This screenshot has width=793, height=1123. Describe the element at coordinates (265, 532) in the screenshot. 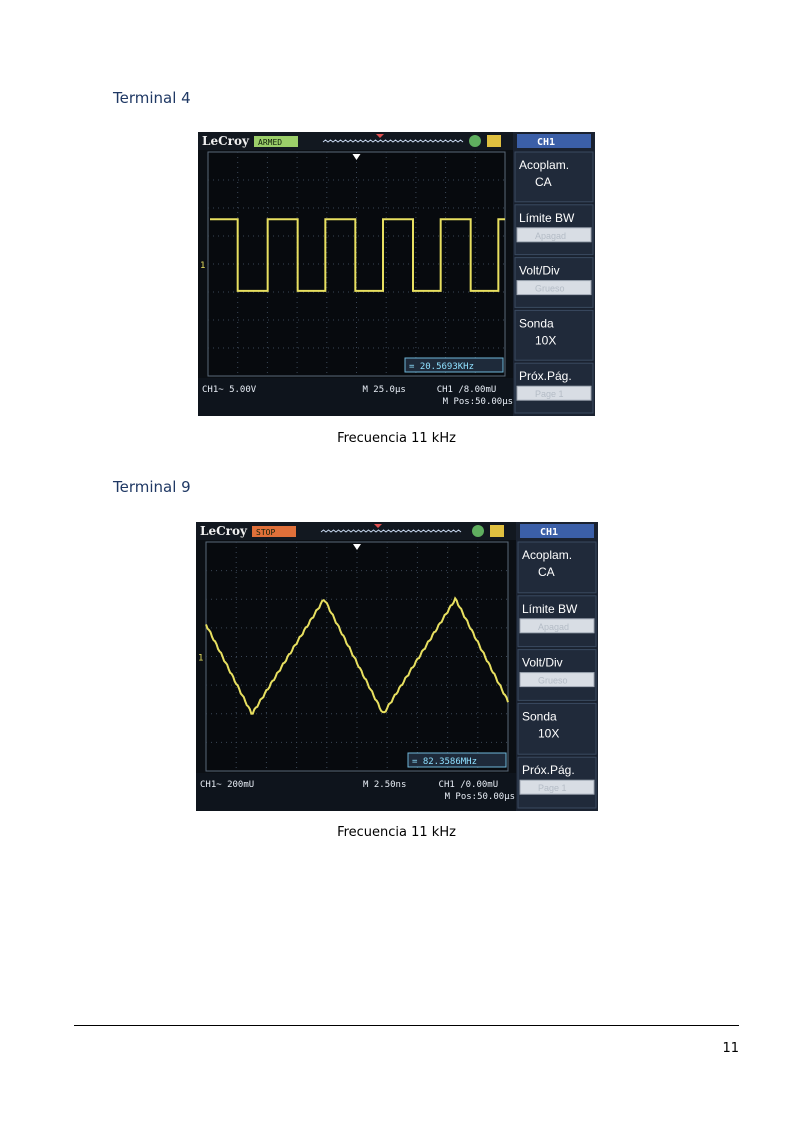

I see `run-state-label: STOP` at that location.